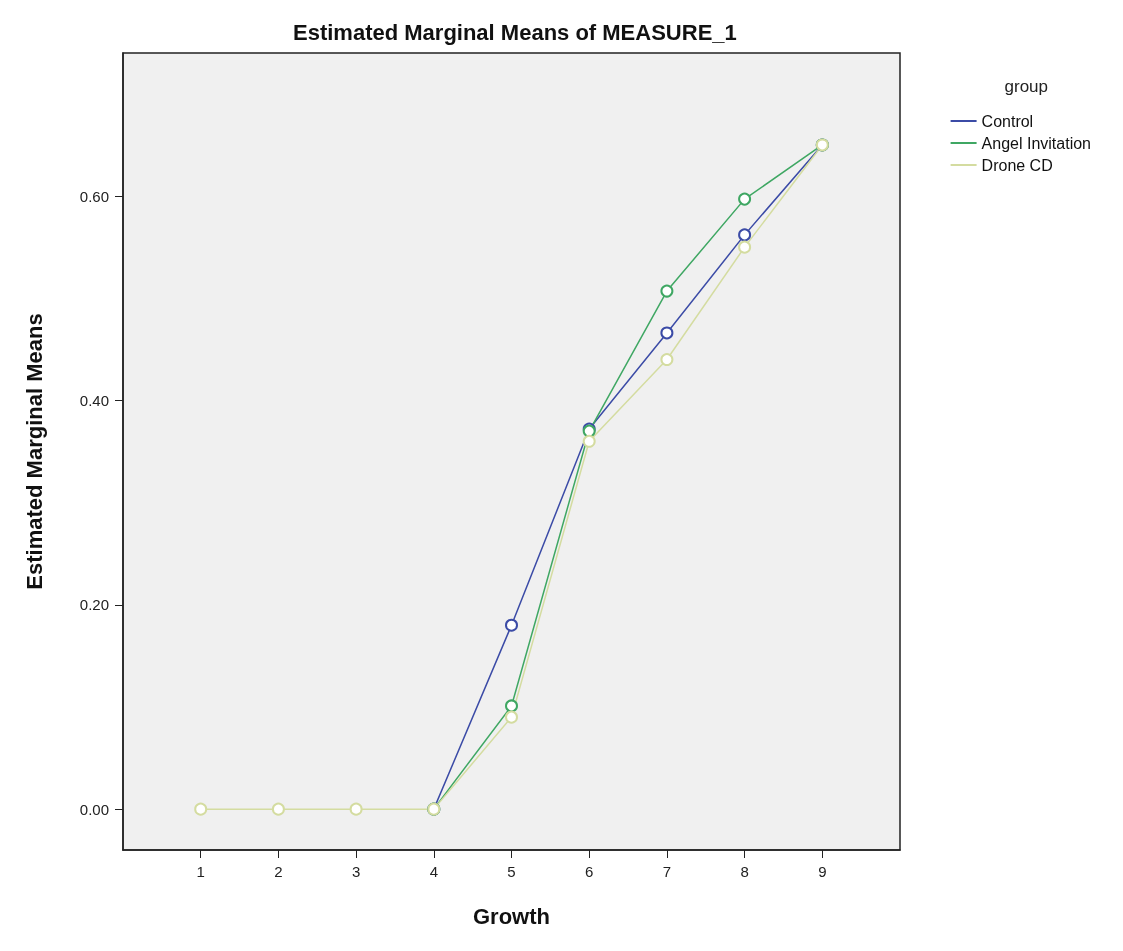  What do you see at coordinates (1017, 165) in the screenshot?
I see `legend-label: Drone CD` at bounding box center [1017, 165].